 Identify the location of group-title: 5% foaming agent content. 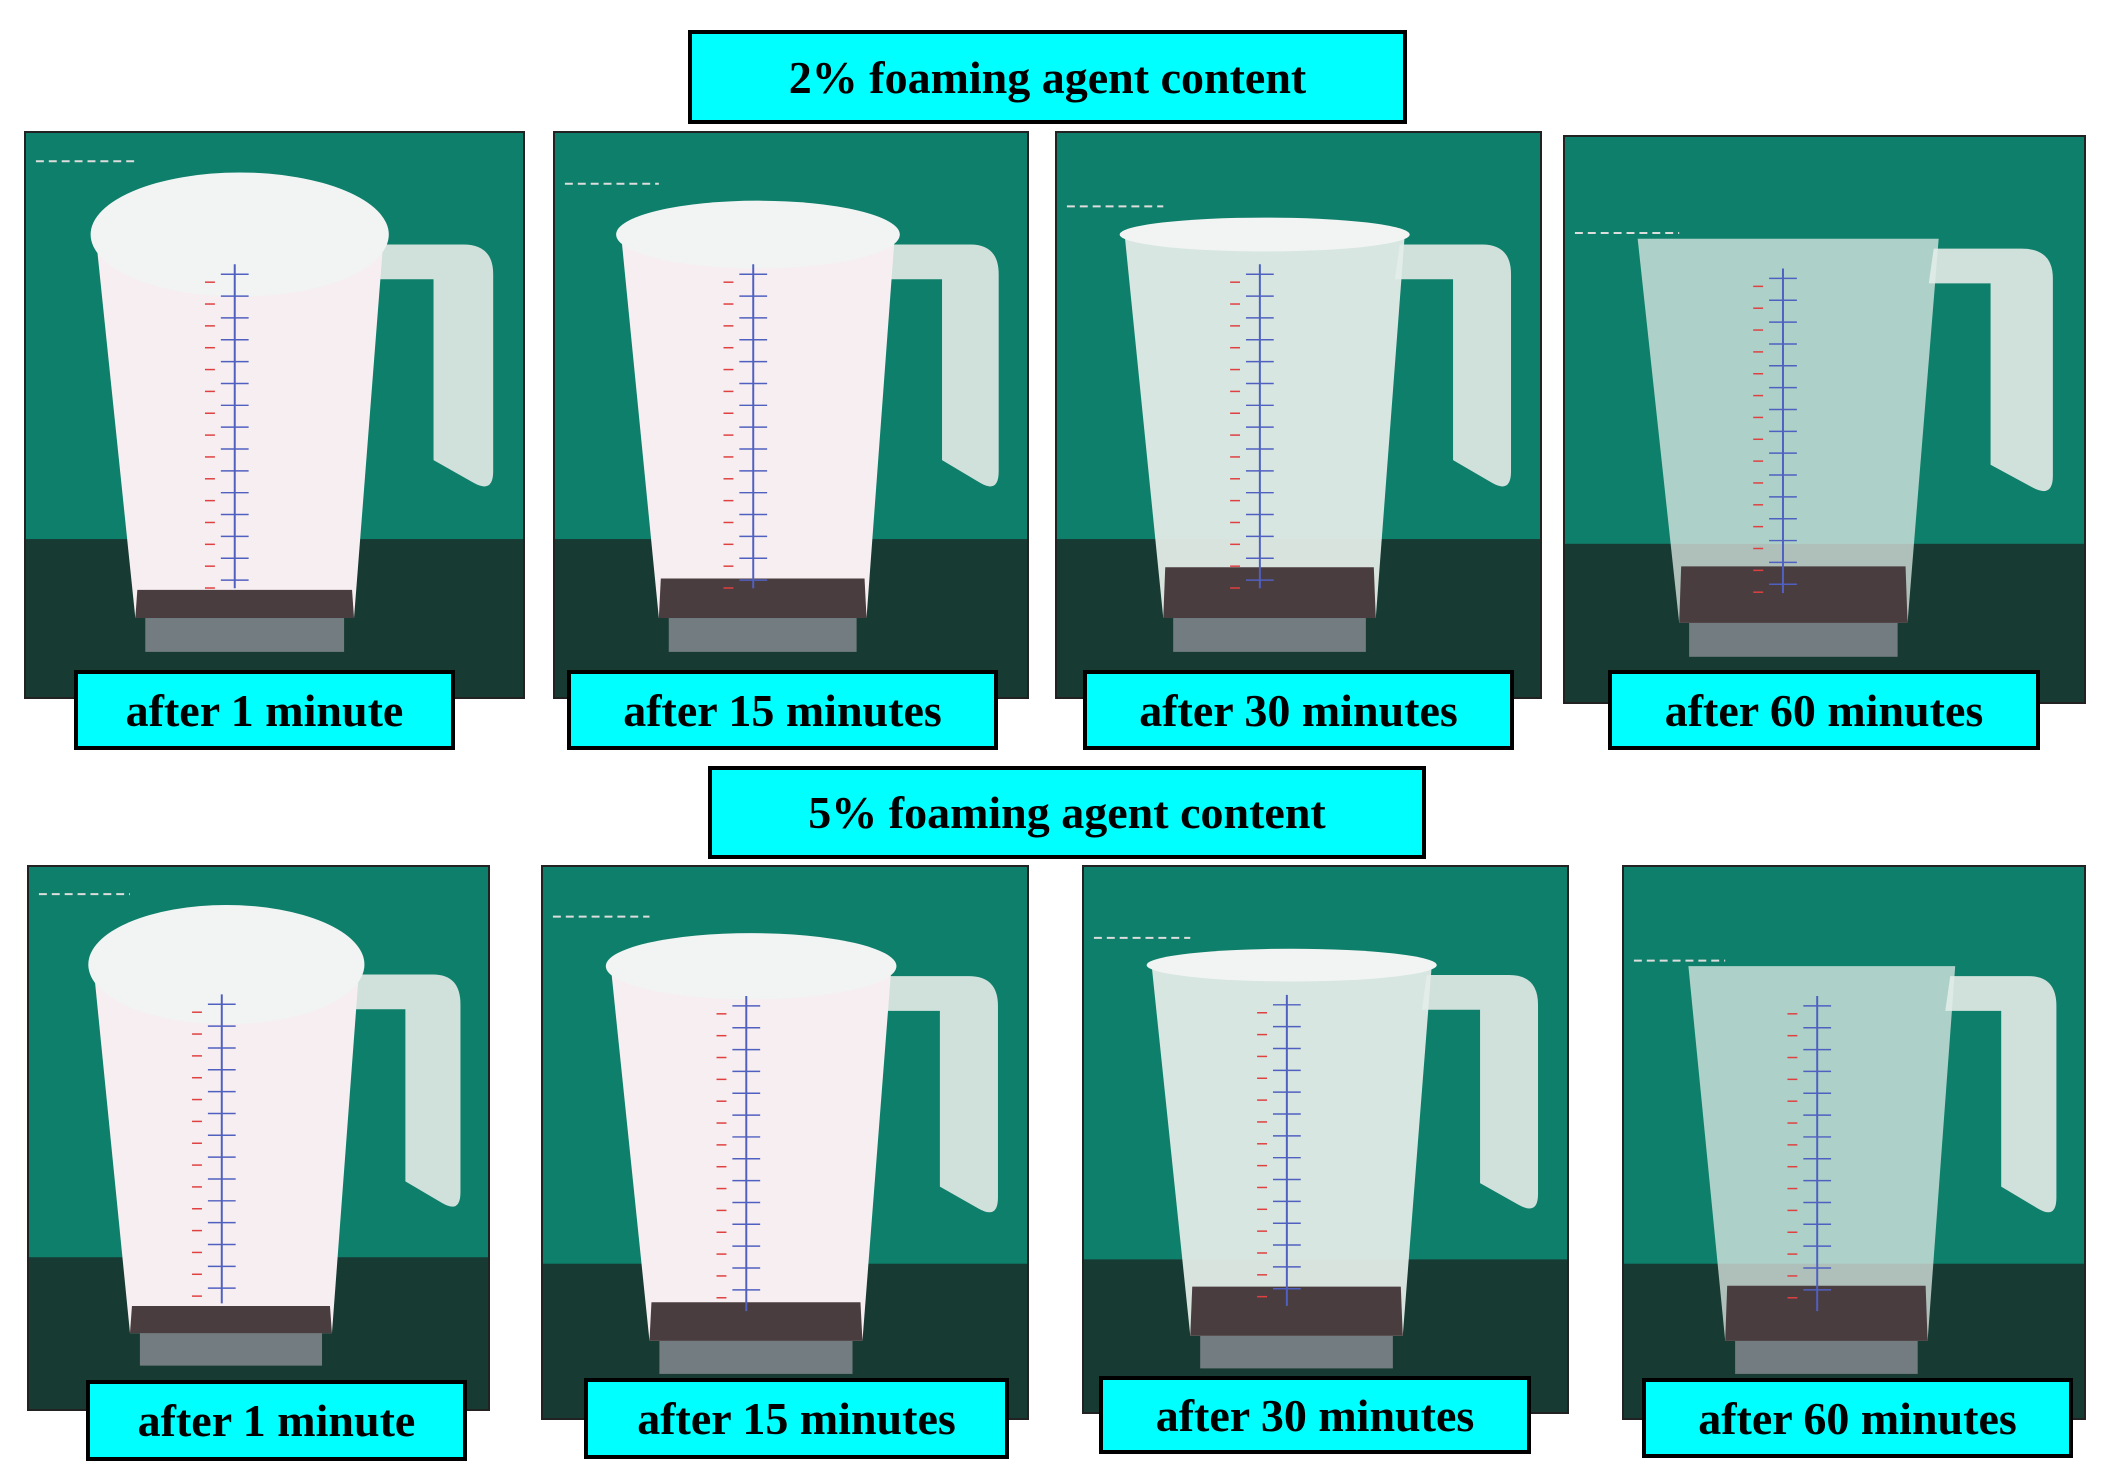
(1067, 812).